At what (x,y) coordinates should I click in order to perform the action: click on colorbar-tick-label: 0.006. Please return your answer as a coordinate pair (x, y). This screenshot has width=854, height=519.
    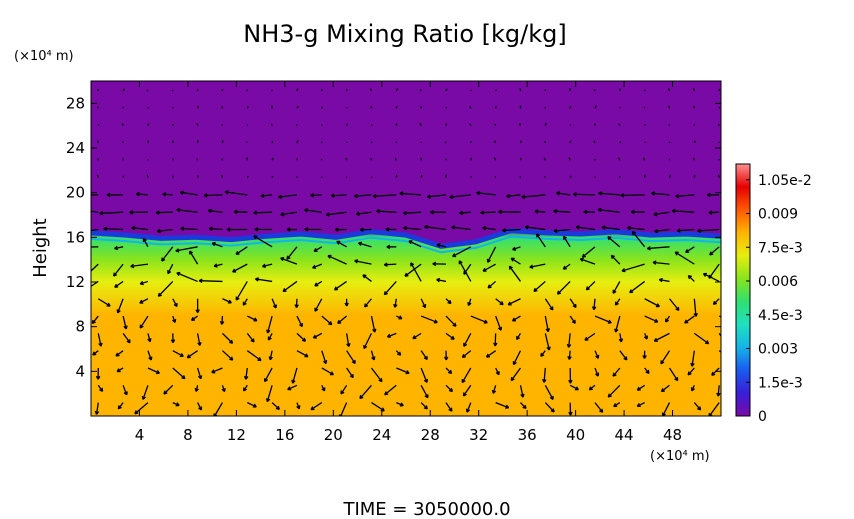
    Looking at the image, I should click on (778, 282).